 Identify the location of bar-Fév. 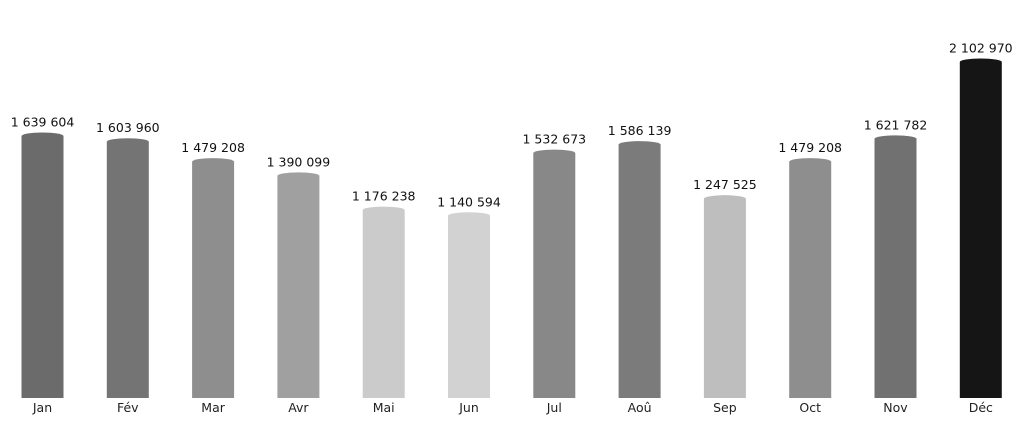
(127, 268).